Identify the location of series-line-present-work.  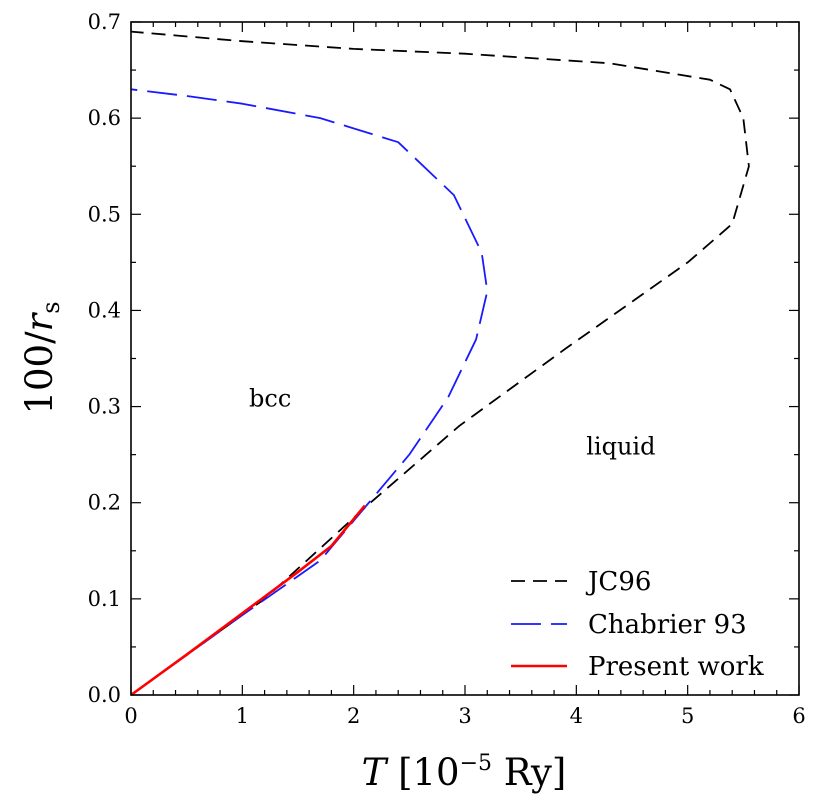
(248, 600).